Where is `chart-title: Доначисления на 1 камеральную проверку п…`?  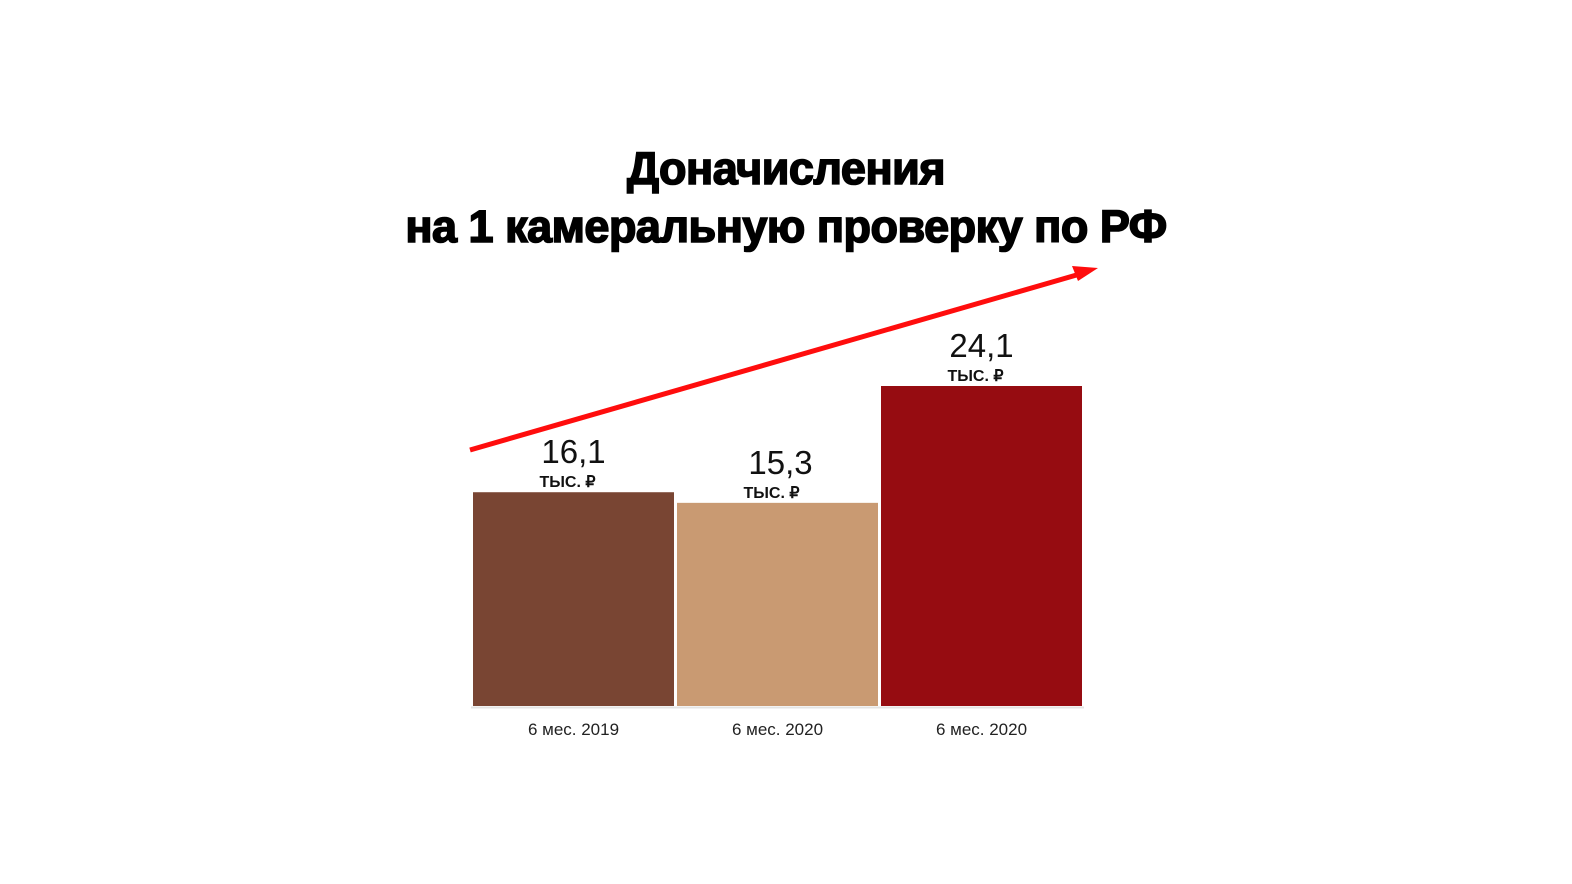
chart-title: Доначисления на 1 камеральную проверку п… is located at coordinates (786, 198).